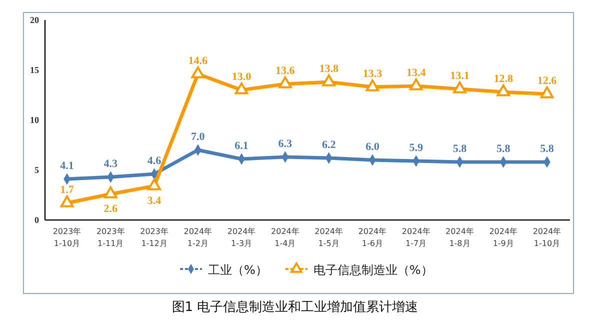  Describe the element at coordinates (35, 19) in the screenshot. I see `y-tick-label: 20` at that location.